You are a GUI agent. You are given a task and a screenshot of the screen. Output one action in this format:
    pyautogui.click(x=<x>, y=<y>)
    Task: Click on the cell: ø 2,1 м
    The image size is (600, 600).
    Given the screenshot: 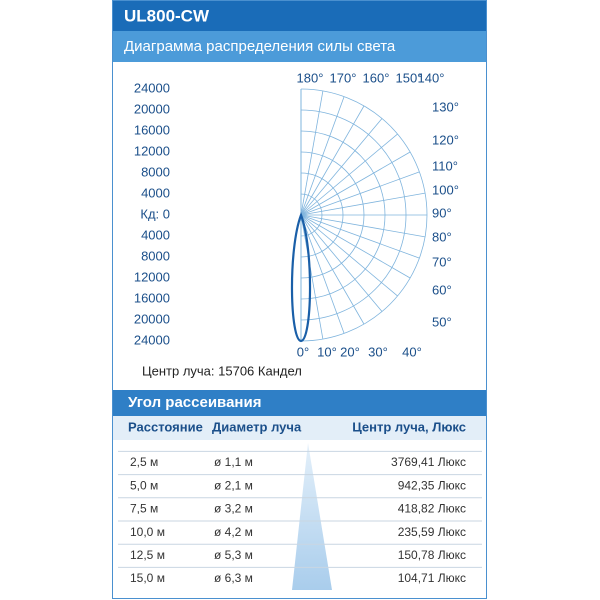 What is the action you would take?
    pyautogui.click(x=233, y=485)
    